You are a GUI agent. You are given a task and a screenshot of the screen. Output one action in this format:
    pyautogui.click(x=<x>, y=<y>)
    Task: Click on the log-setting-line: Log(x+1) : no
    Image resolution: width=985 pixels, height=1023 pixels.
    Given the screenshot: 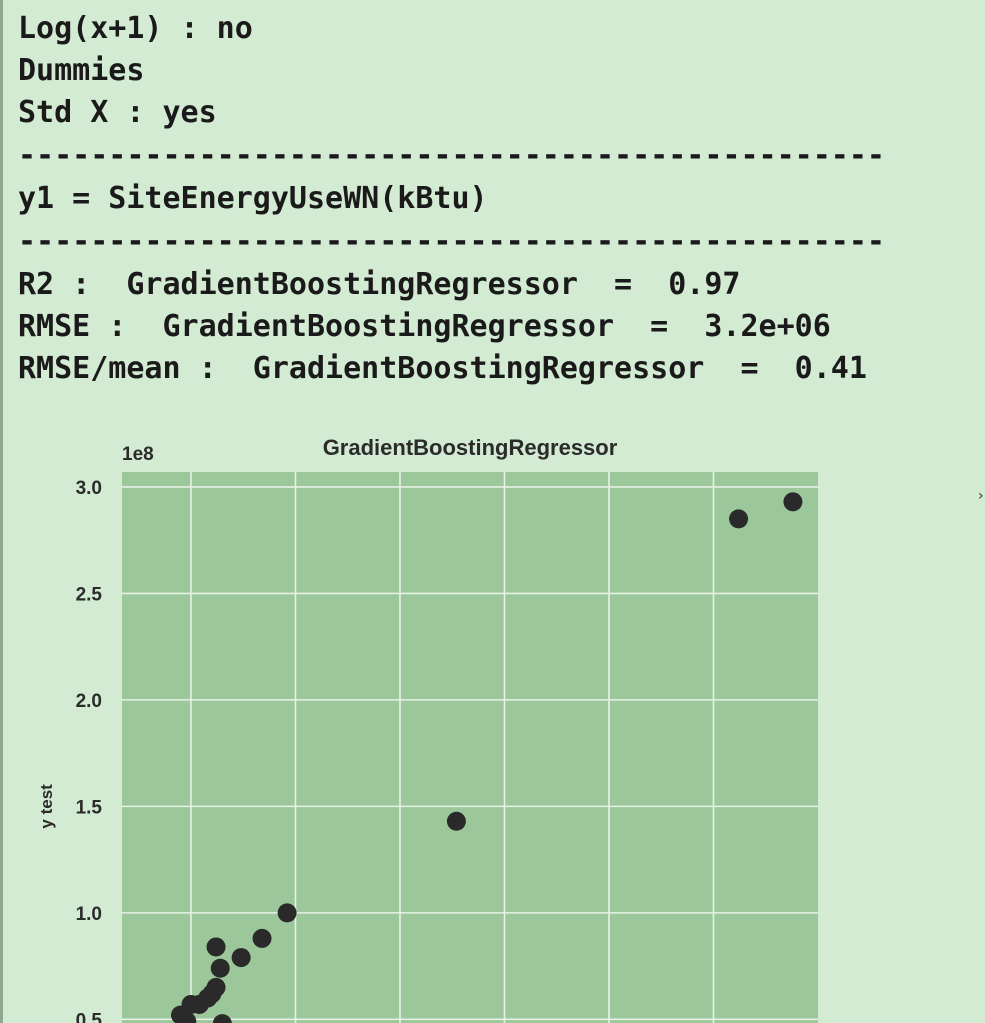 What is the action you would take?
    pyautogui.click(x=135, y=28)
    